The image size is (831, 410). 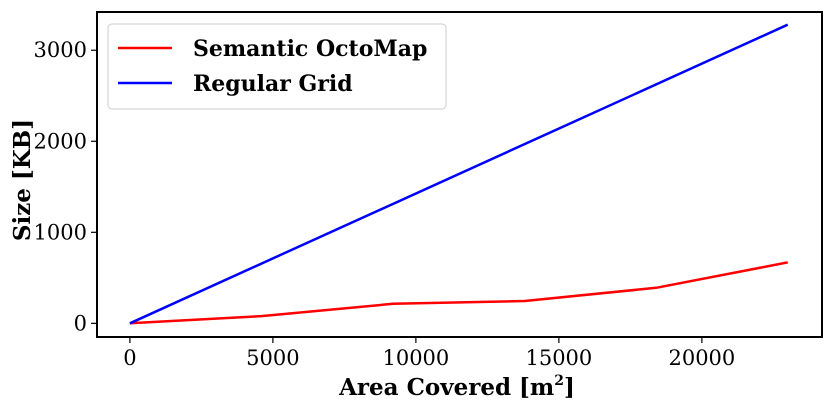 What do you see at coordinates (456, 387) in the screenshot?
I see `x-axis-title: Area Covered [m2]` at bounding box center [456, 387].